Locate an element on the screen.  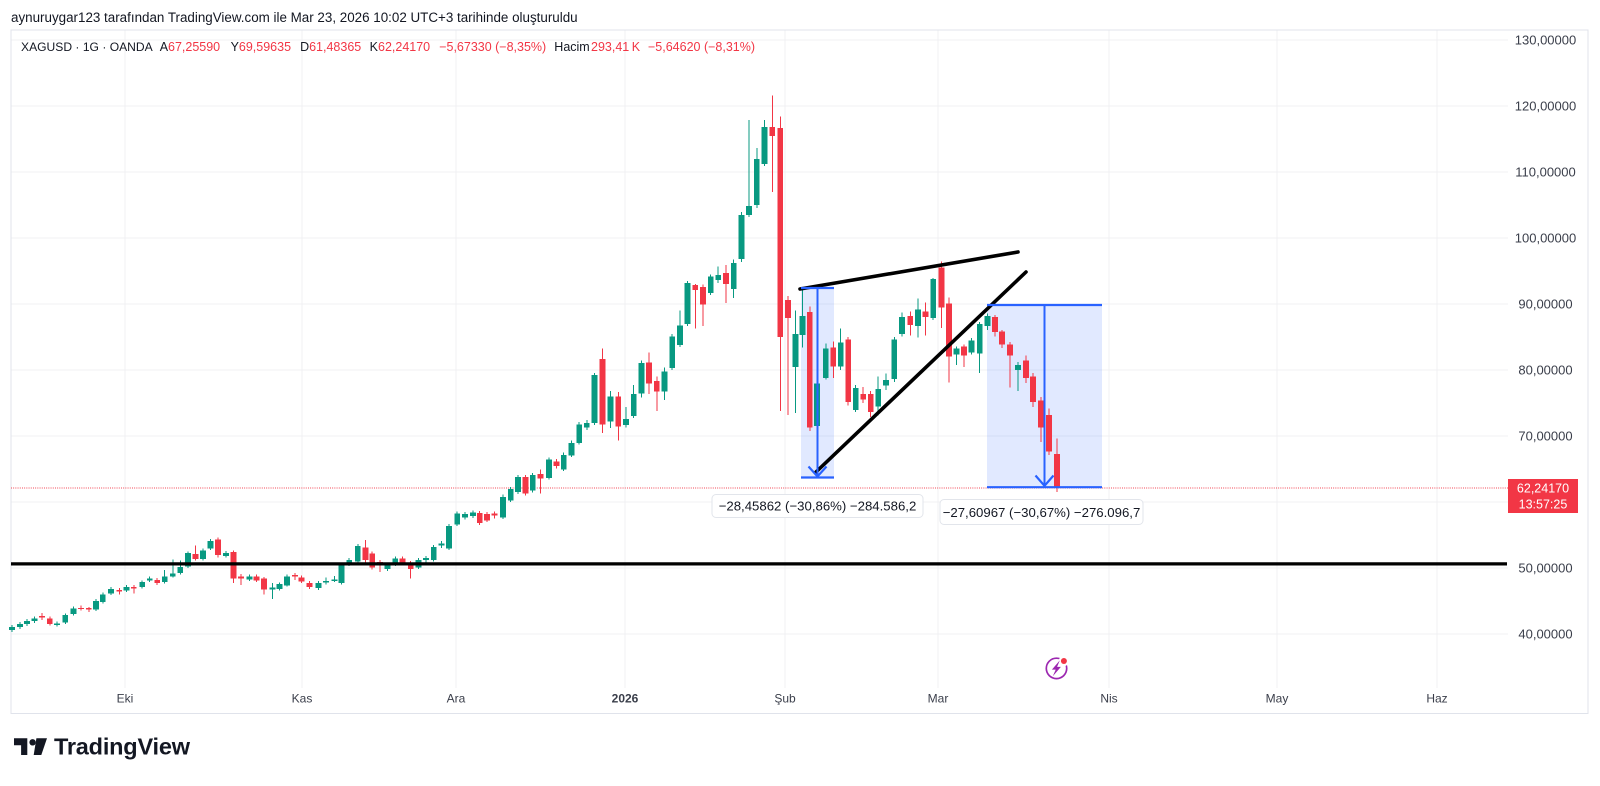
svg-text: Kas is located at coordinates (302, 699).